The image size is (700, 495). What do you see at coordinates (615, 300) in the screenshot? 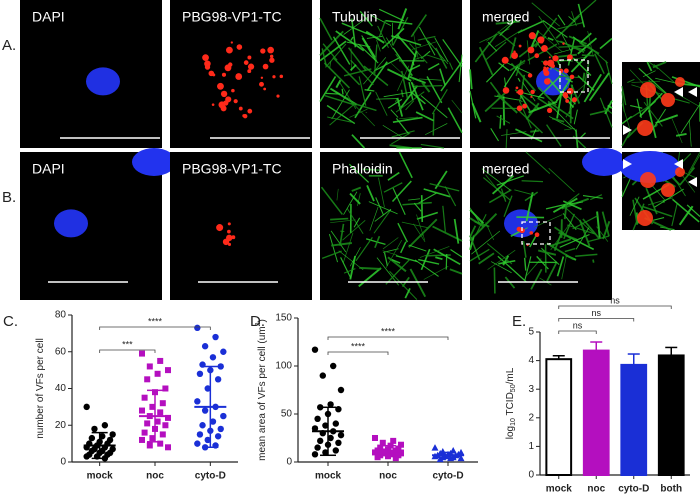
I see `significance-label: ns` at bounding box center [615, 300].